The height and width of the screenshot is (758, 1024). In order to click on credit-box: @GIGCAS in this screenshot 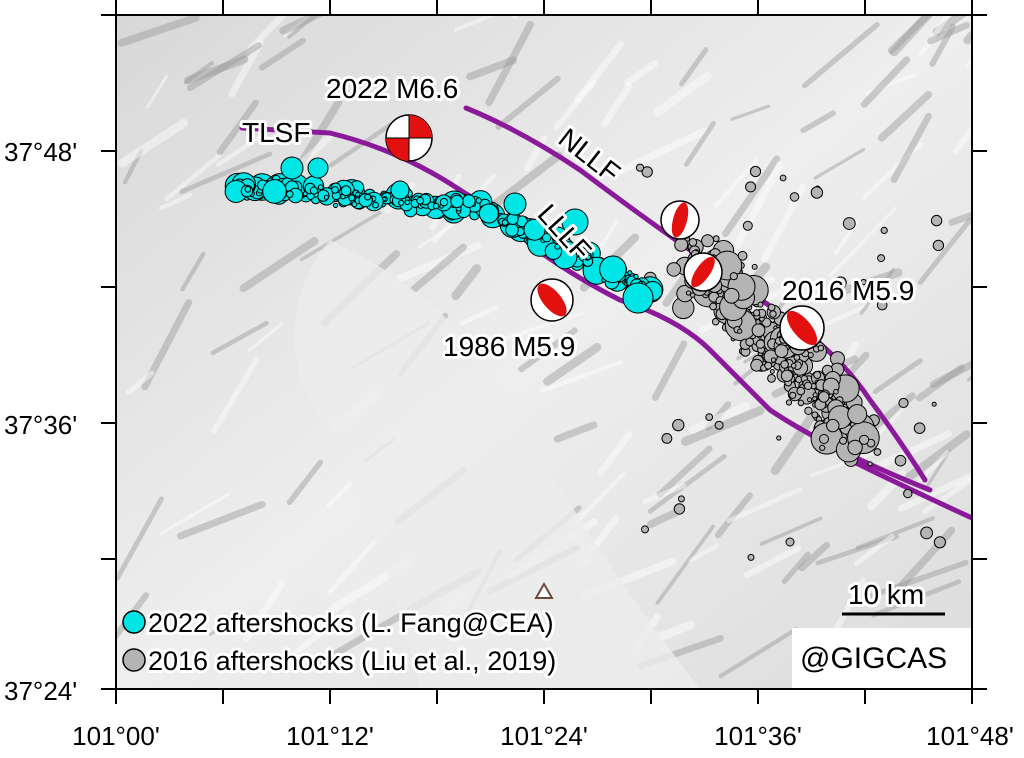, I will do `click(882, 658)`.